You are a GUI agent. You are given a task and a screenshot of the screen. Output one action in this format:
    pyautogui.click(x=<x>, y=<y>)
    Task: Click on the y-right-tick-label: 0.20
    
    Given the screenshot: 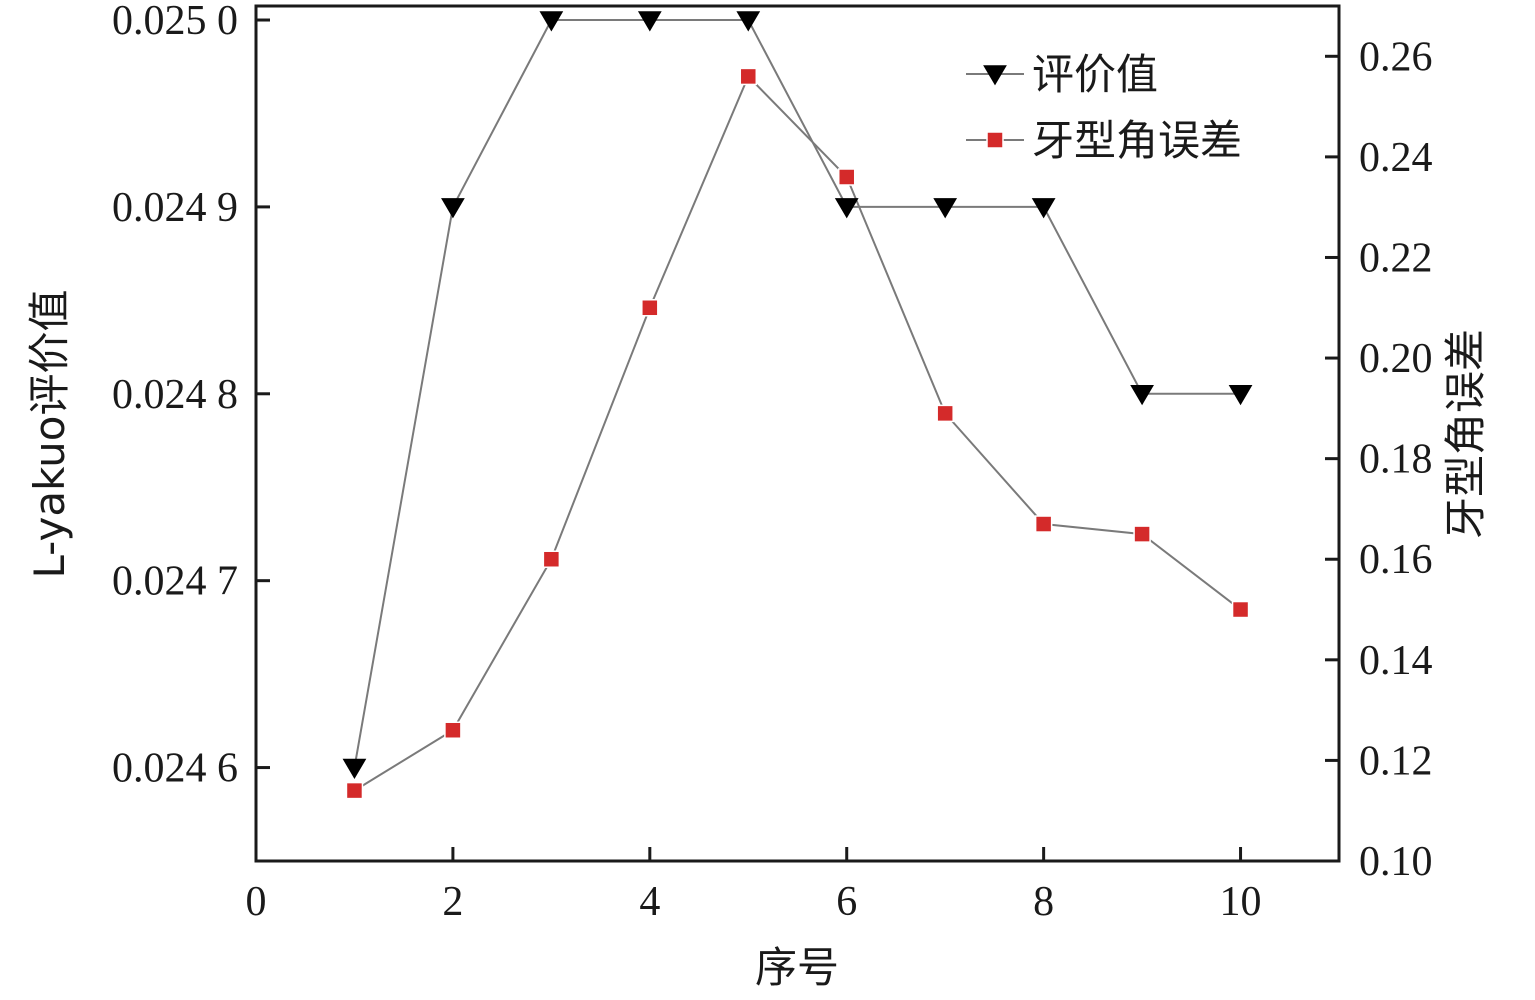 What is the action you would take?
    pyautogui.click(x=1396, y=359)
    